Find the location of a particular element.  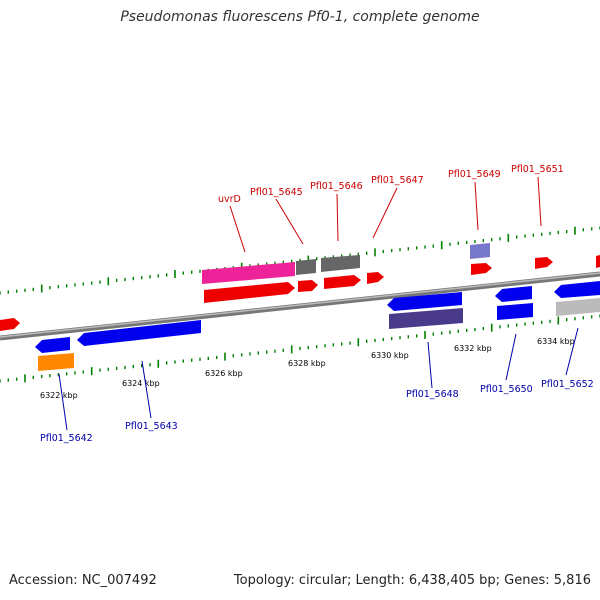

forward-features is located at coordinates (300, 287).